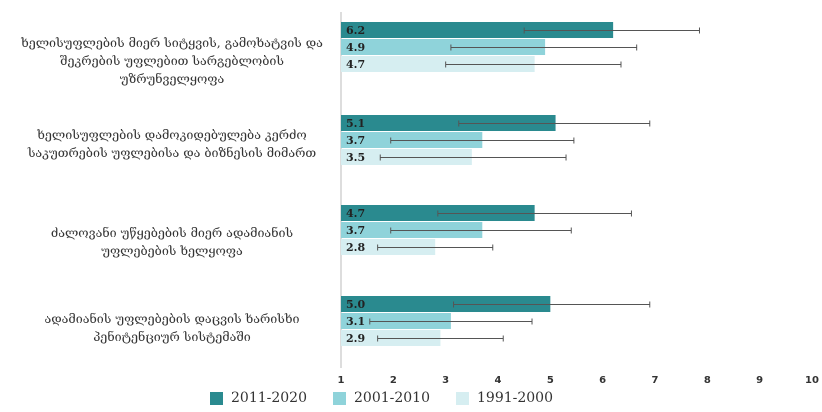  Describe the element at coordinates (550, 380) in the screenshot. I see `x-tick-label-5: 5` at that location.